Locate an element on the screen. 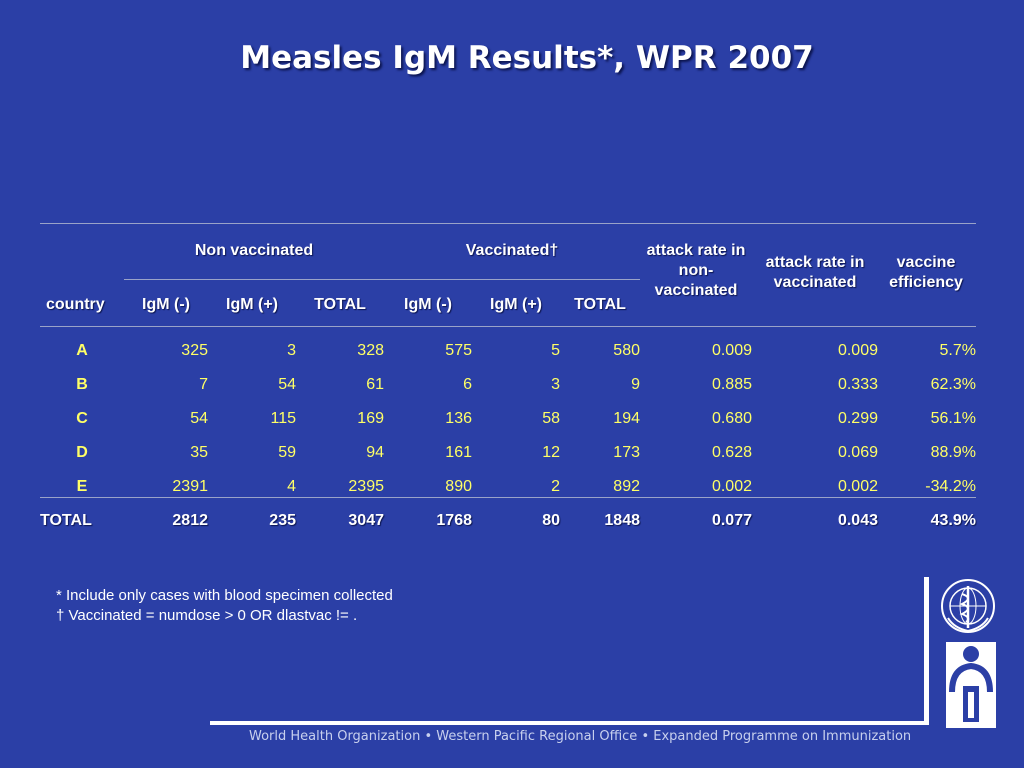  total-attack-rate-vaccinated: 0.043 is located at coordinates (857, 520).